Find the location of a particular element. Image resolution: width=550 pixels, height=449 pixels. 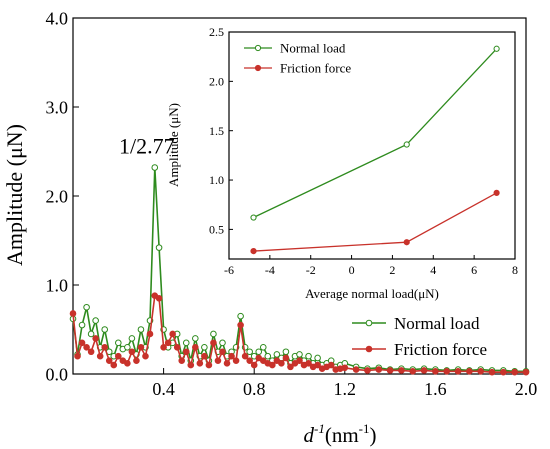

x-label-unit-superscript: -1 is located at coordinates (364, 428).